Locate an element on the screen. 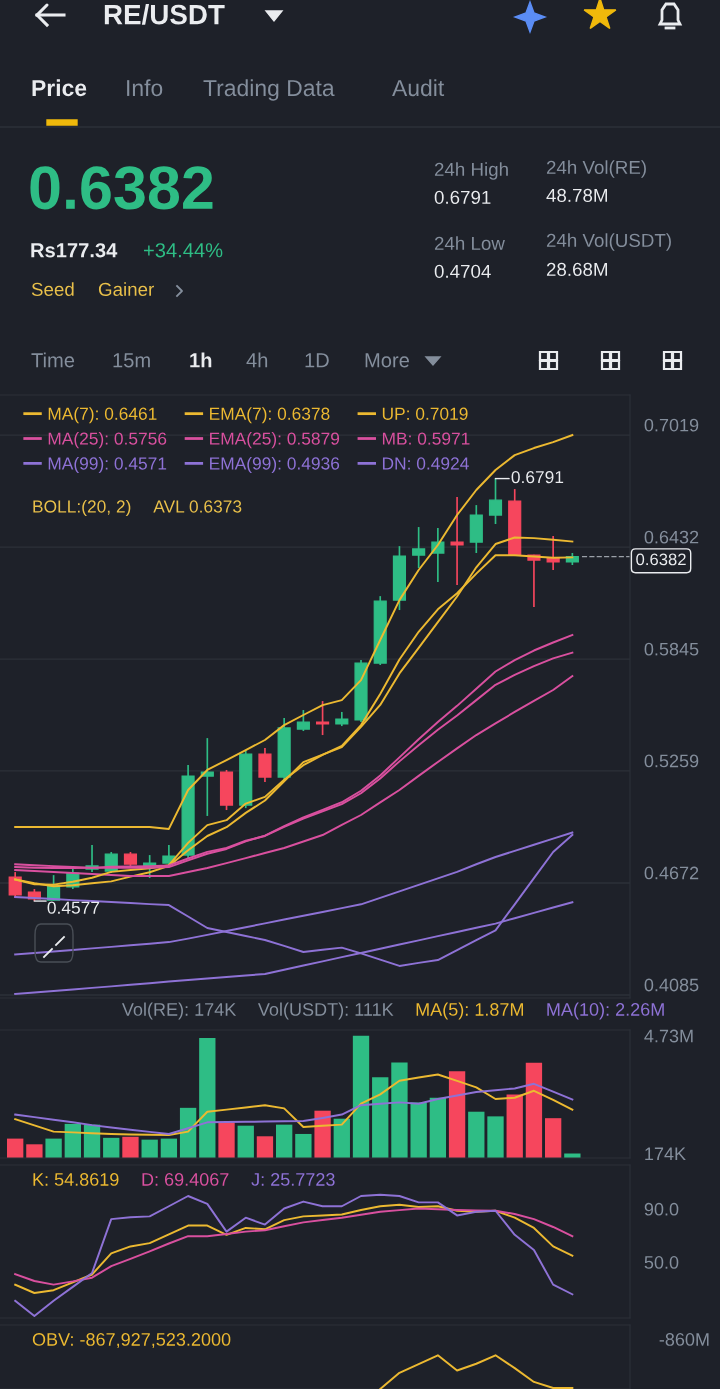 The image size is (720, 1389). text: 1D is located at coordinates (317, 360).